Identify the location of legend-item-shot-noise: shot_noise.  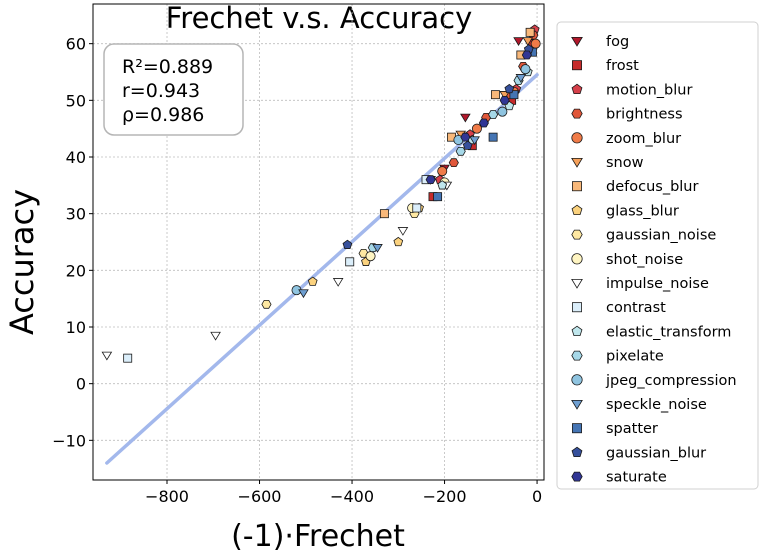
(627, 260).